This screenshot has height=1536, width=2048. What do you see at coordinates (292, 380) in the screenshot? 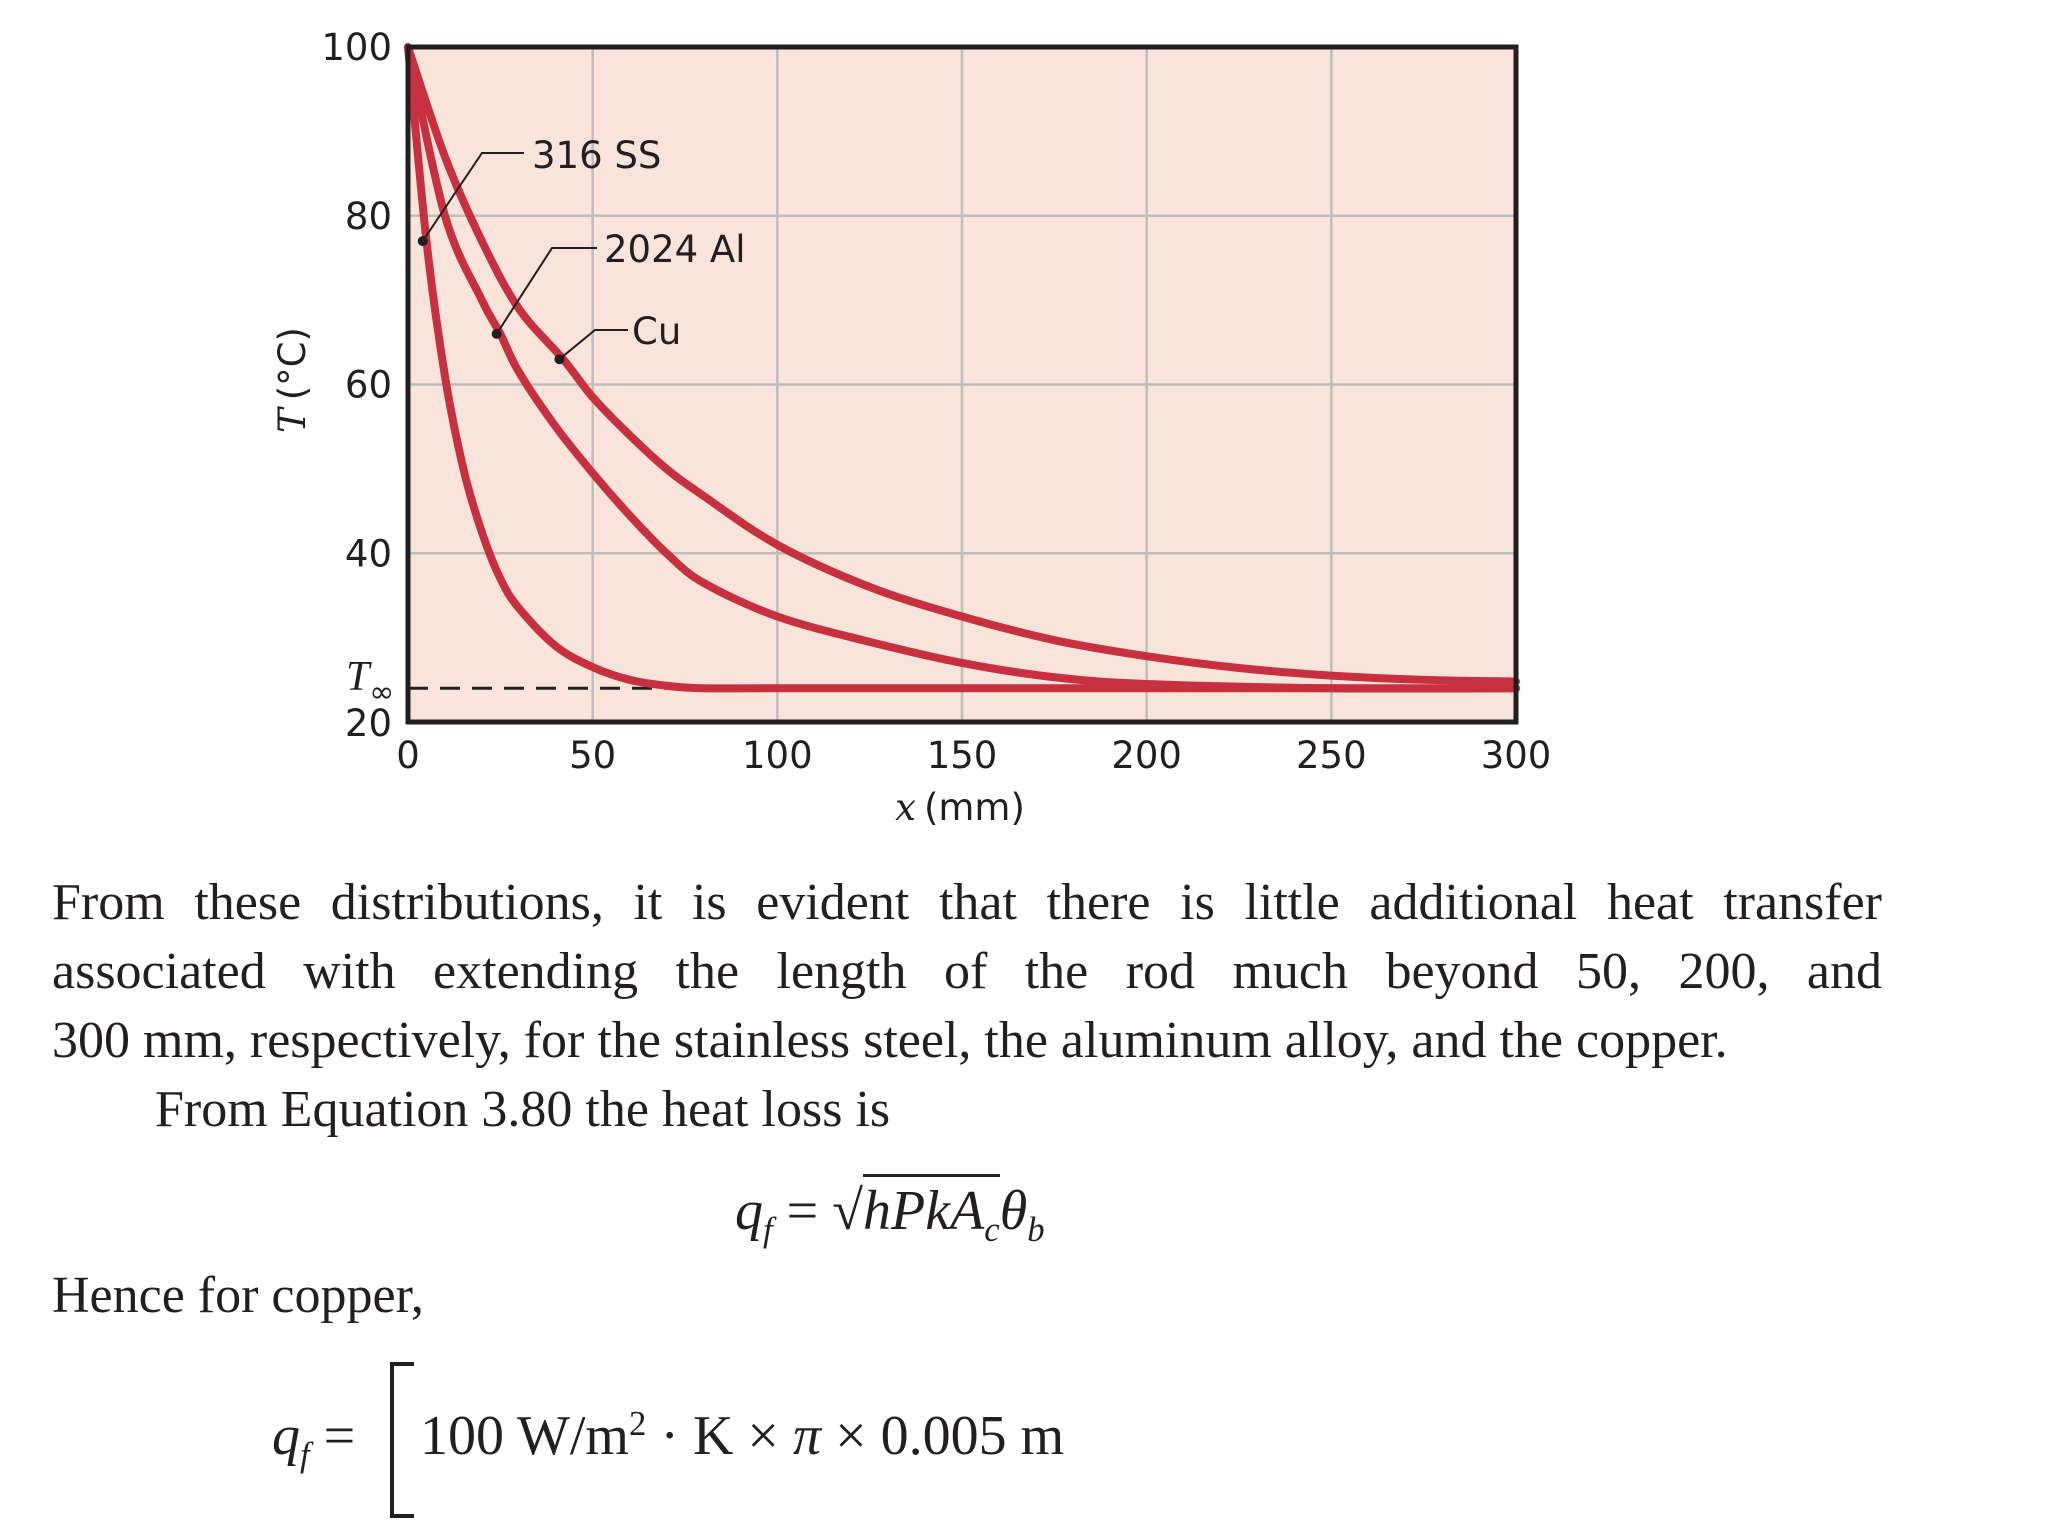
I see `y-axis-title: T(°C)` at bounding box center [292, 380].